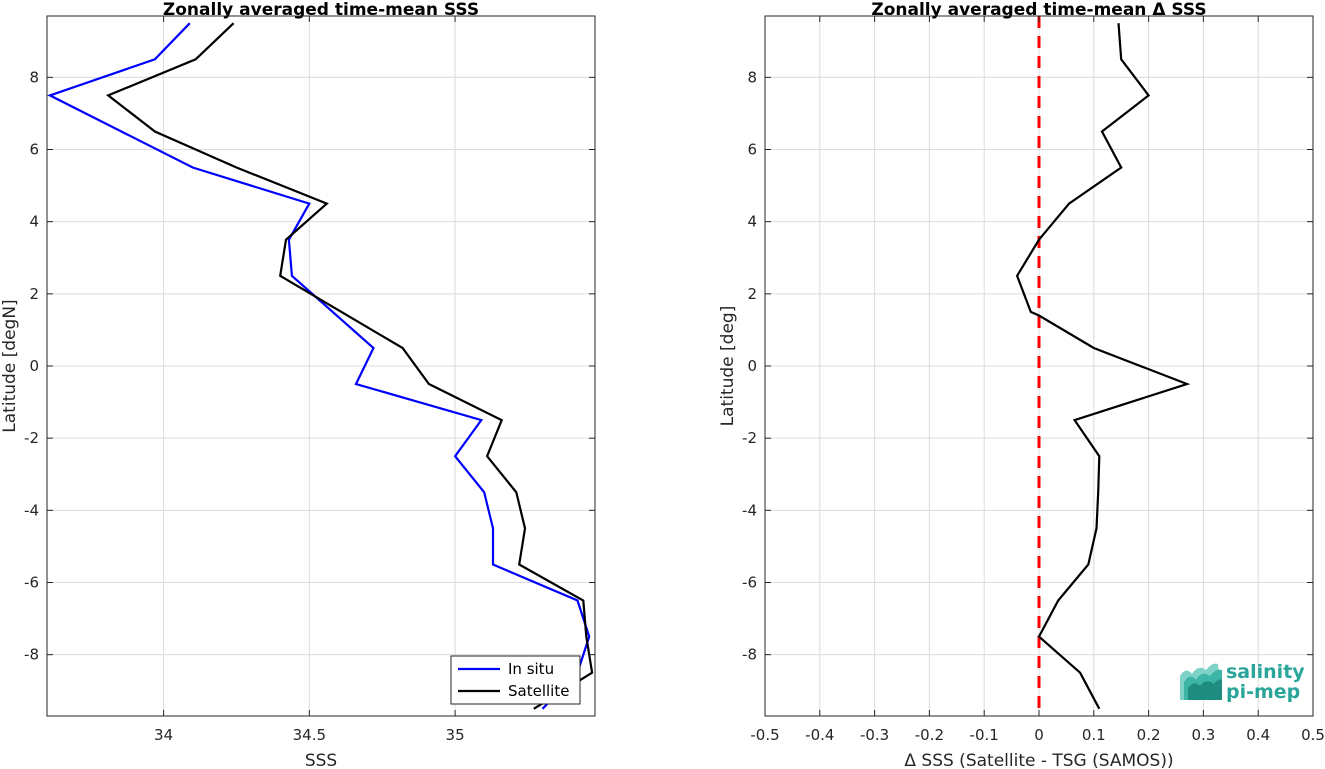  Describe the element at coordinates (1263, 692) in the screenshot. I see `logo-line2: pi-mep` at that location.